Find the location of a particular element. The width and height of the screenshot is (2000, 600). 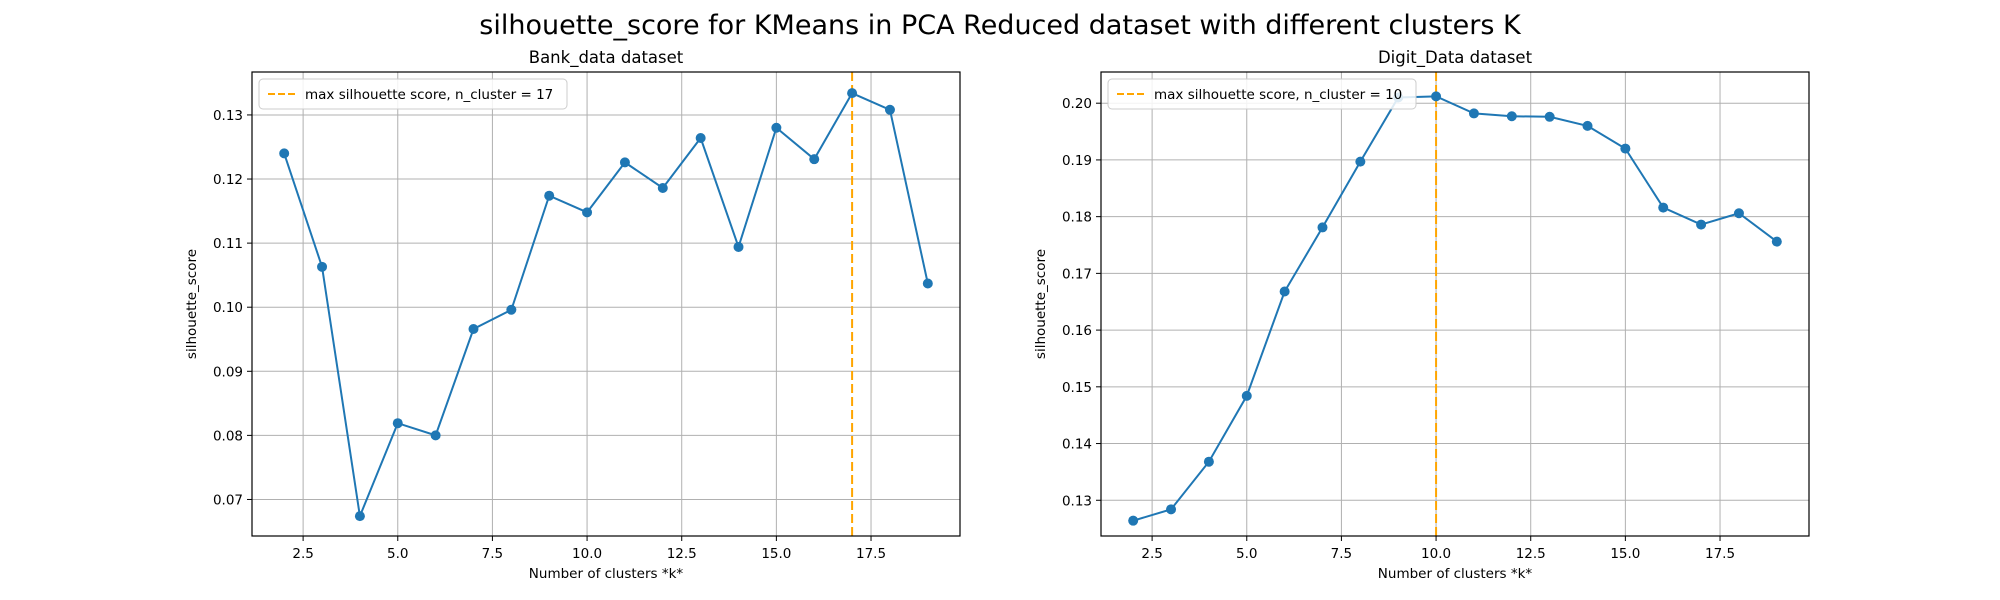

y-tick-label: 0.20 is located at coordinates (1077, 104).